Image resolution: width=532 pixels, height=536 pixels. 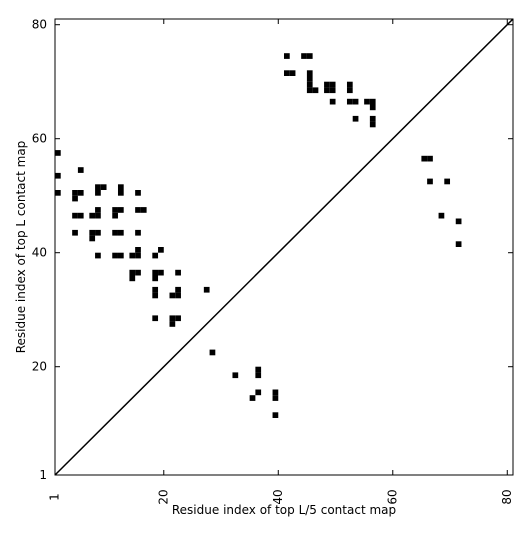 I want to click on x-axis-label: Residue index of top L/5 contact map, so click(x=284, y=510).